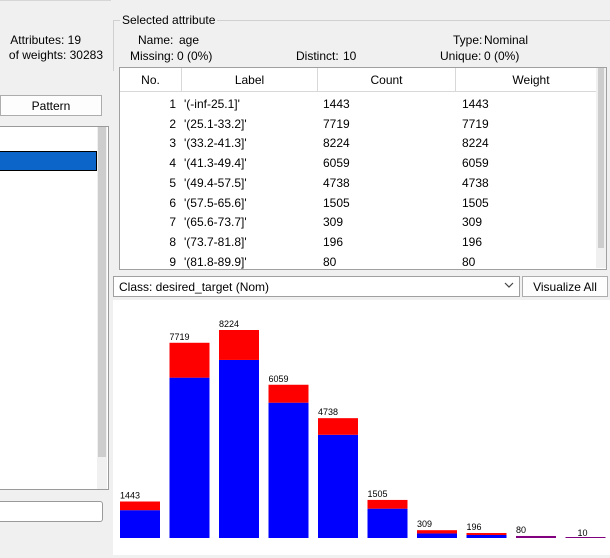 The width and height of the screenshot is (610, 558). What do you see at coordinates (501, 56) in the screenshot?
I see `unique-value: 0 (0%)` at bounding box center [501, 56].